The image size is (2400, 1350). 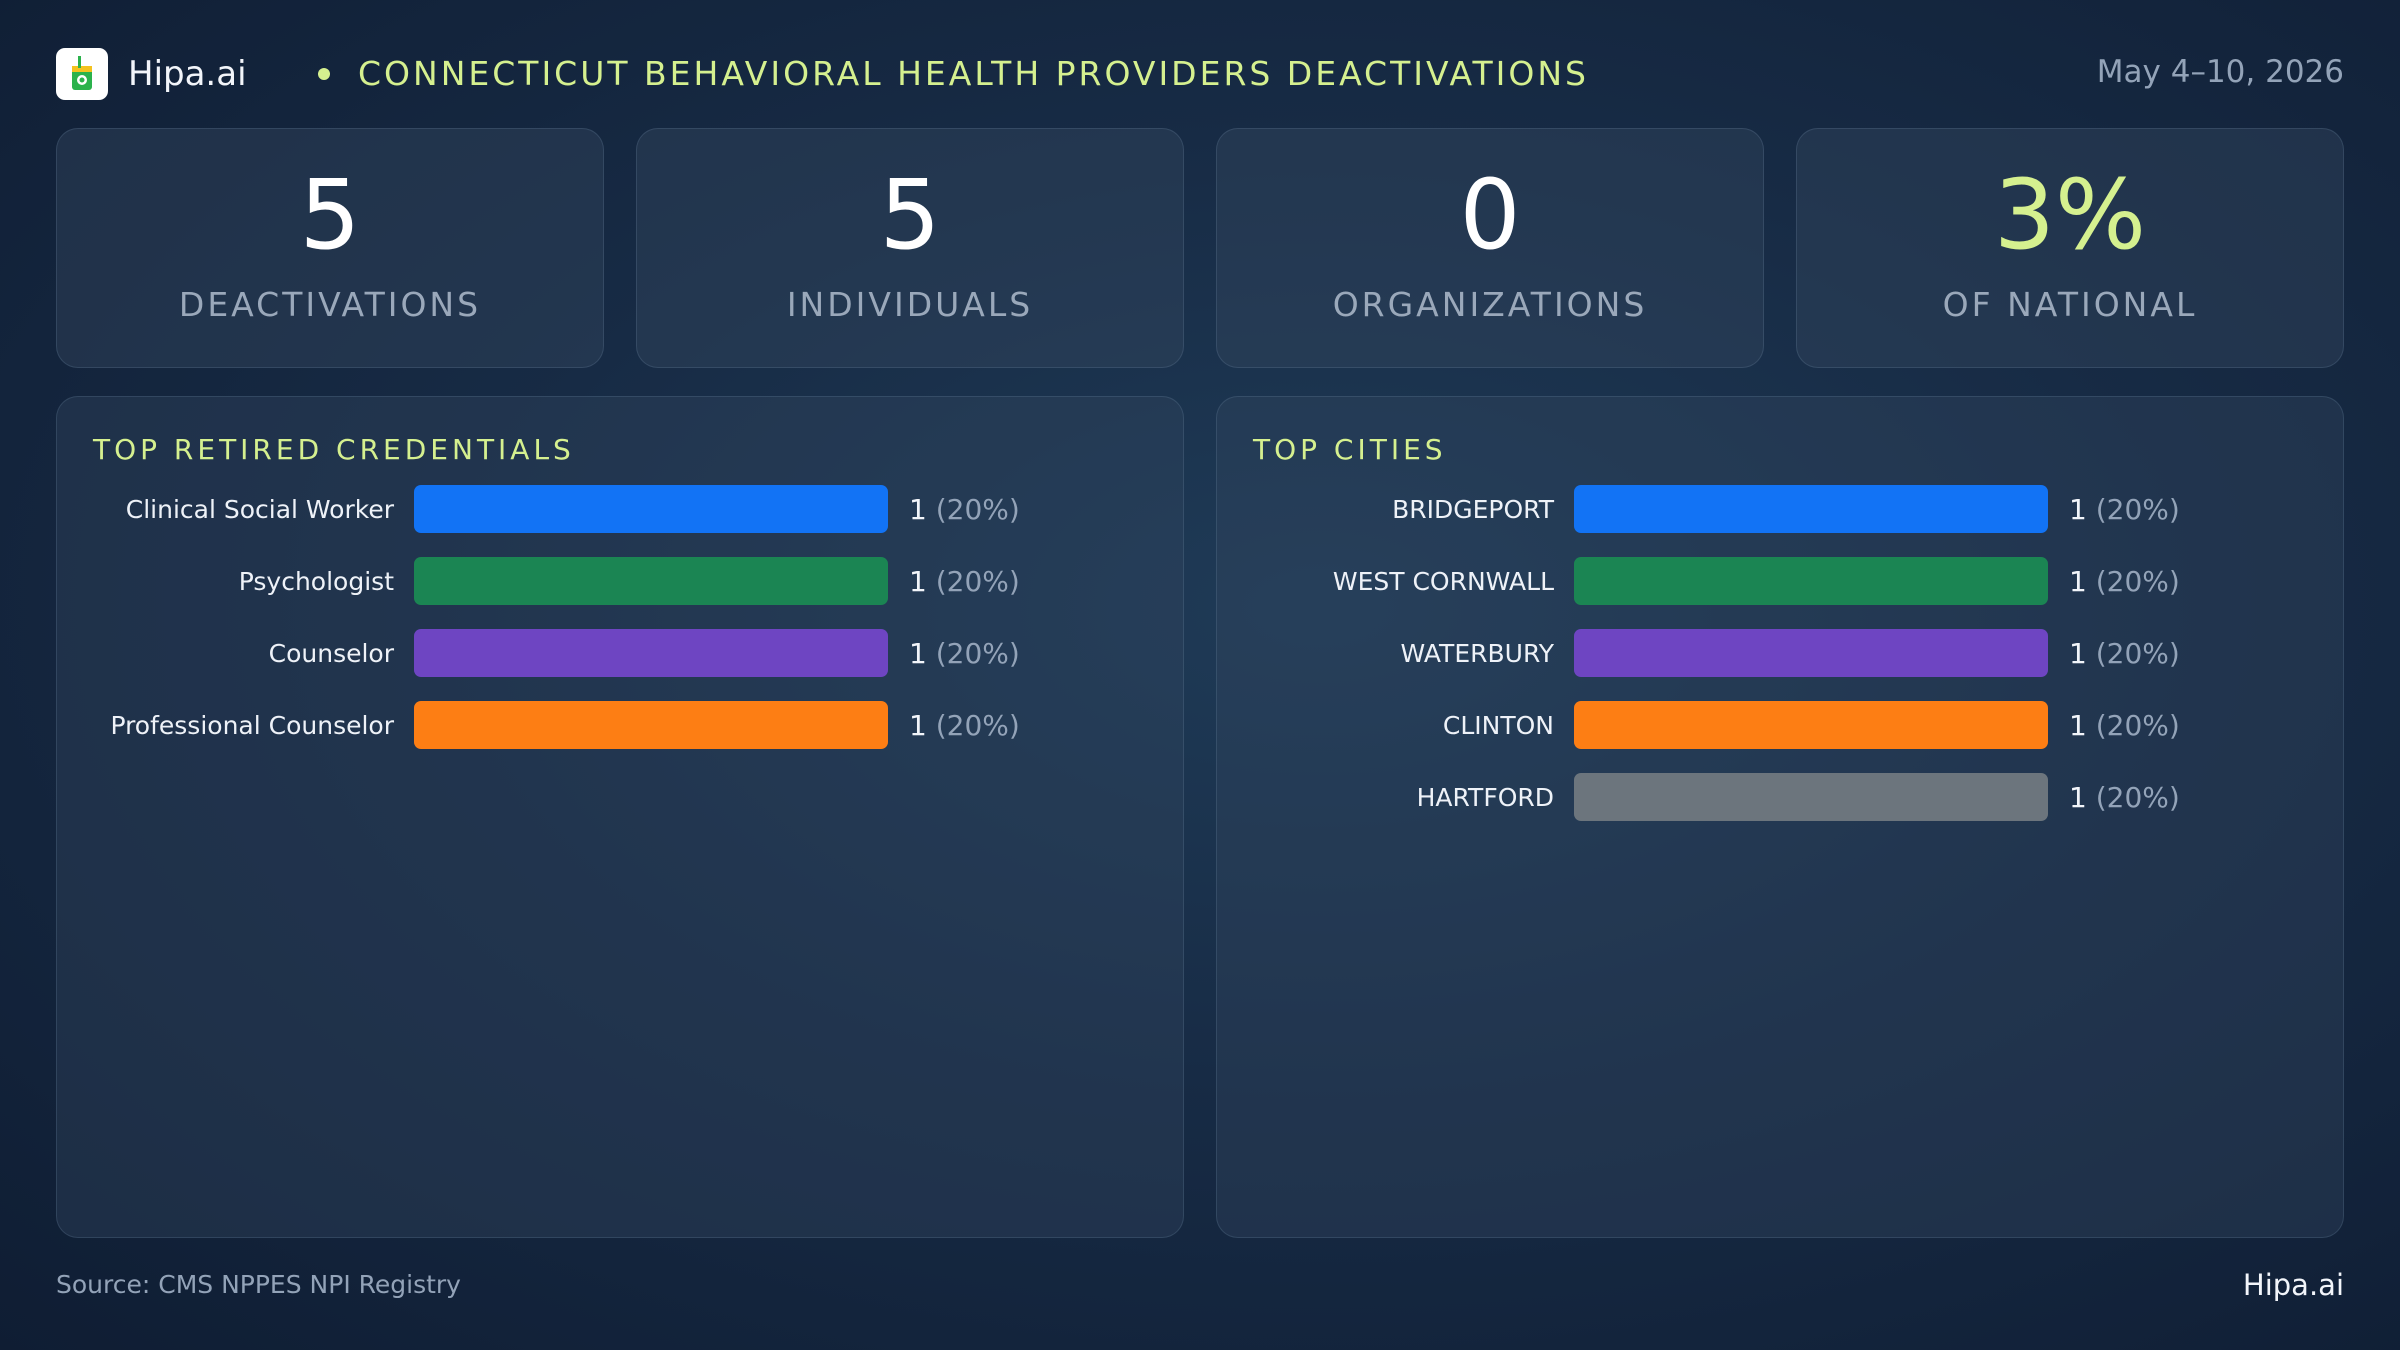 What do you see at coordinates (910, 304) in the screenshot?
I see `kpi-label: Individuals` at bounding box center [910, 304].